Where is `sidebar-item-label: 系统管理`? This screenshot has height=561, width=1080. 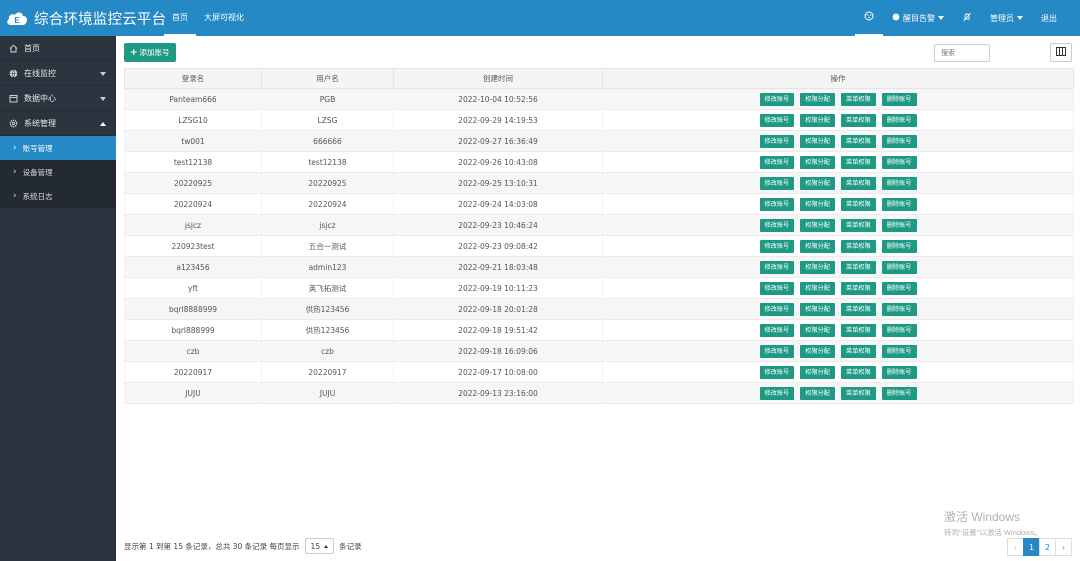
sidebar-item-label: 系统管理 is located at coordinates (40, 123).